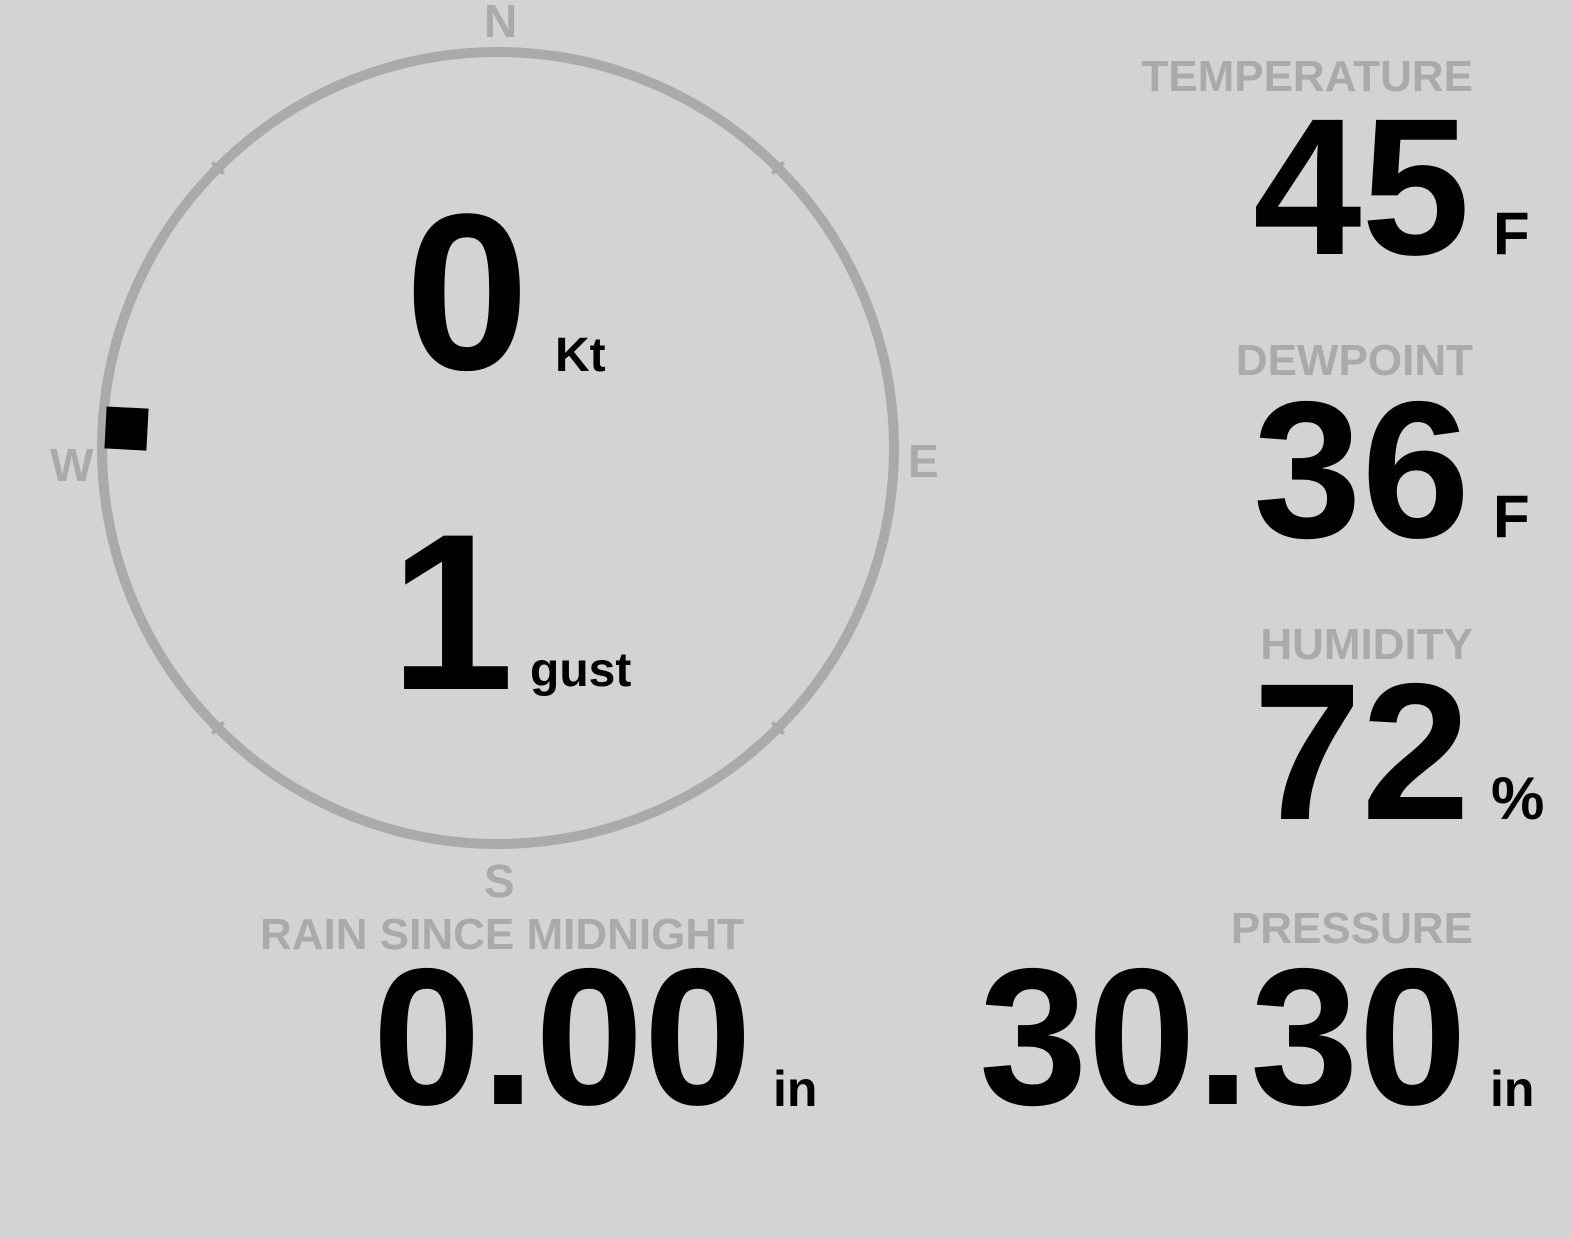  I want to click on rain-label: RAIN SINCE MIDNIGHT, so click(502, 934).